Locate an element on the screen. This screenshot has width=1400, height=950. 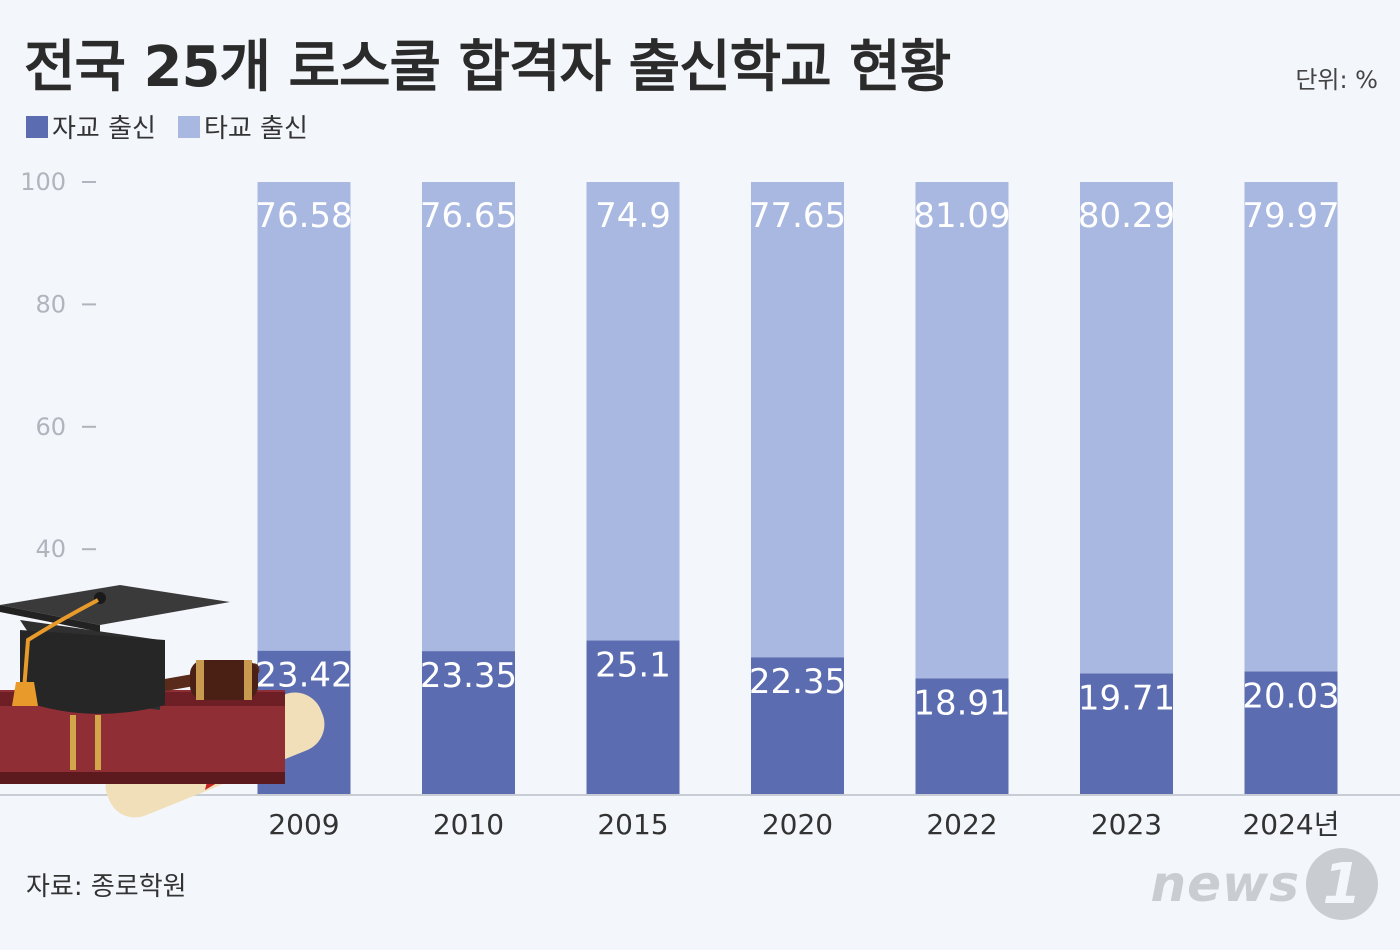
x-axis: 2009 2010 2015 2020 2022 2023 2024년 is located at coordinates (700, 817).